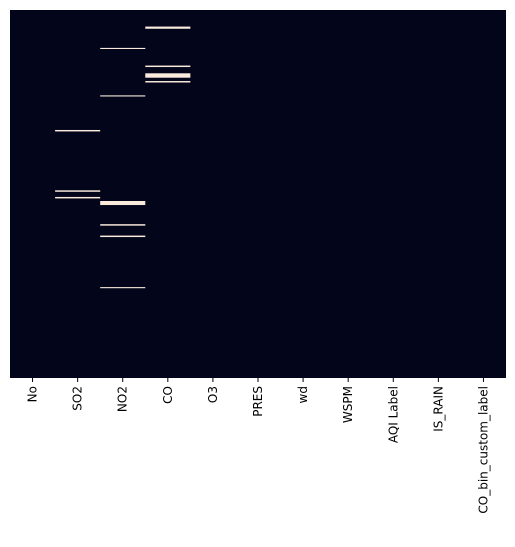 Image resolution: width=515 pixels, height=547 pixels. I want to click on x-tick-label-no2: NO2, so click(123, 399).